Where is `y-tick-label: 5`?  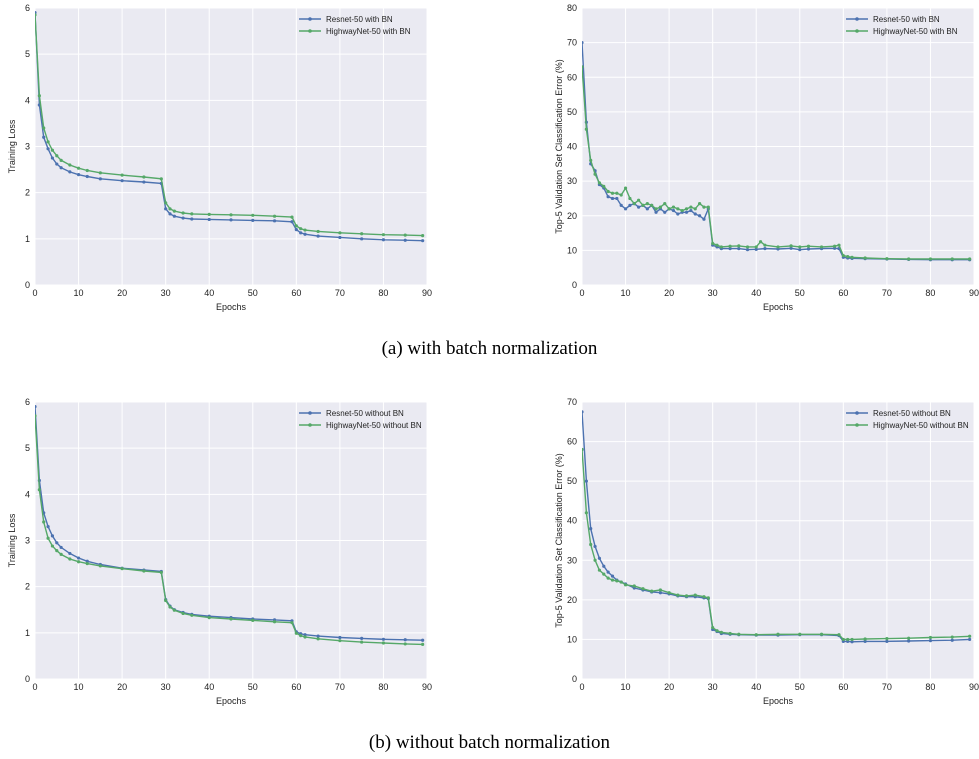
y-tick-label: 5 is located at coordinates (27, 448).